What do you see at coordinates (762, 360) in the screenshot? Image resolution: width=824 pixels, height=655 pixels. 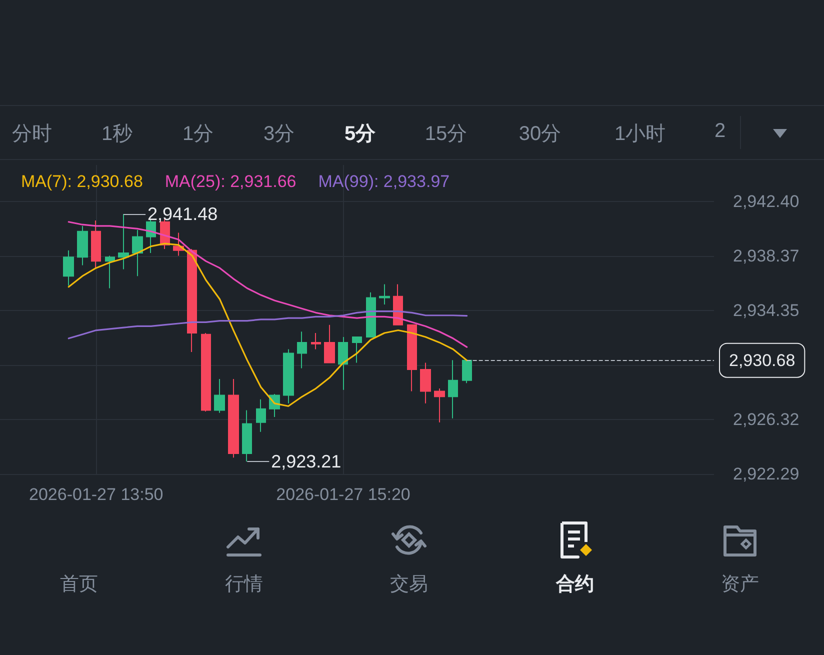 I see `ref-line-label: 2,930.68` at bounding box center [762, 360].